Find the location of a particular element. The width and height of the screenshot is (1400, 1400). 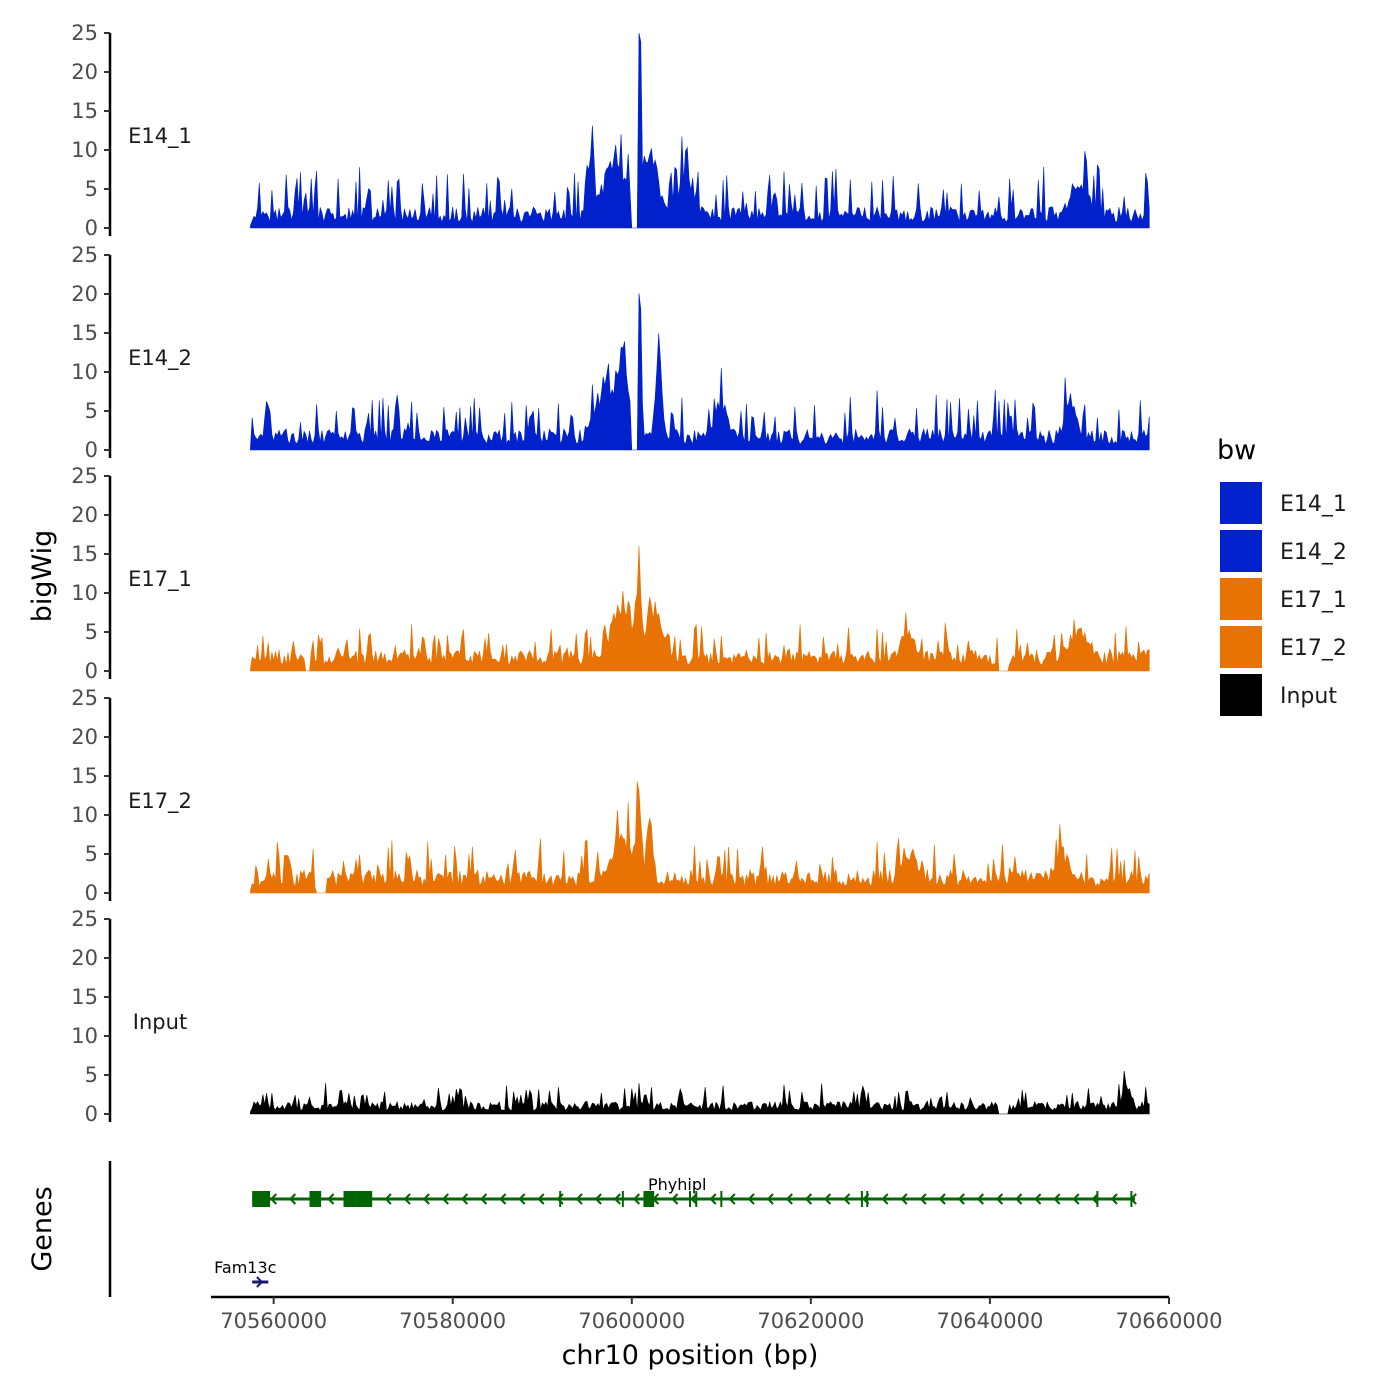

x-tick-label: 70620000 is located at coordinates (810, 1321).